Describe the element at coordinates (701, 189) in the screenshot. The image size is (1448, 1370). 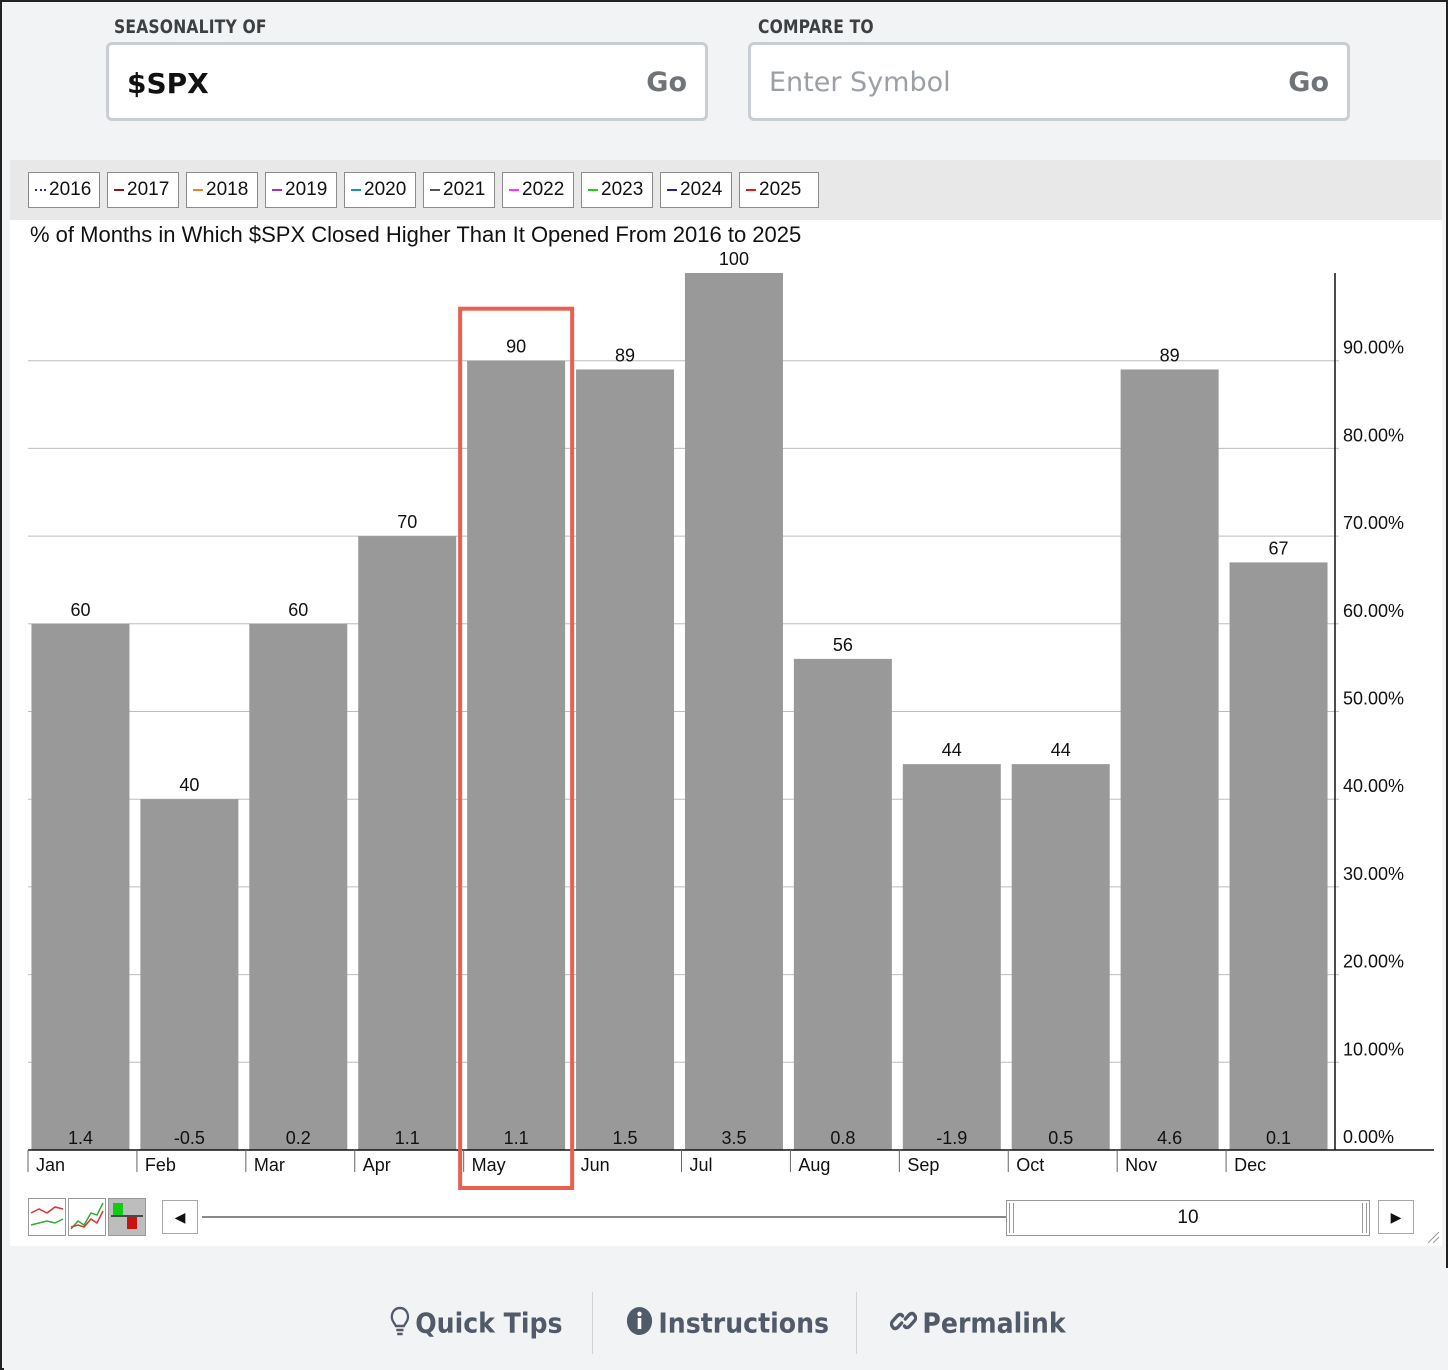
I see `legend-label: 2024` at that location.